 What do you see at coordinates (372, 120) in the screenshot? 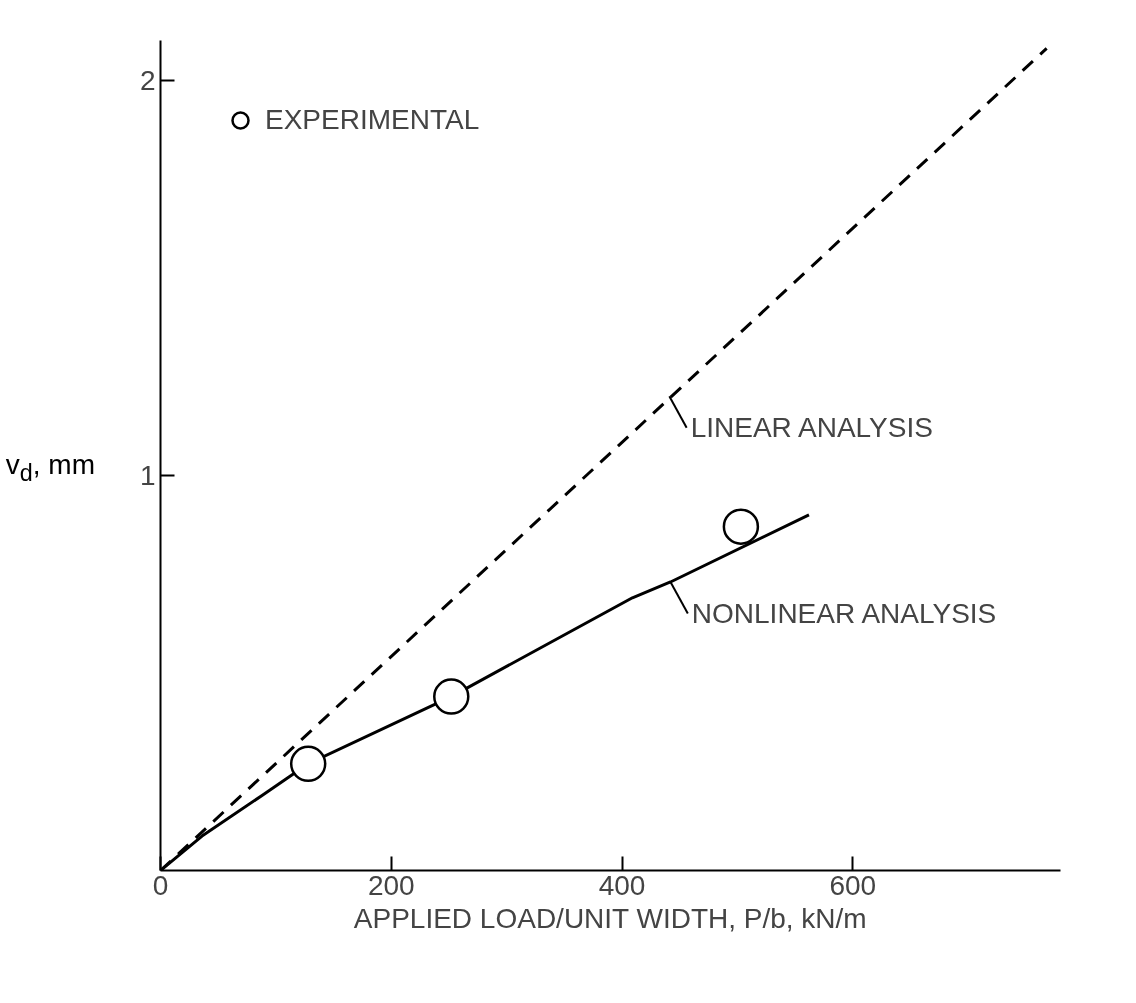
I see `legend-label: EXPERIMENTAL` at bounding box center [372, 120].